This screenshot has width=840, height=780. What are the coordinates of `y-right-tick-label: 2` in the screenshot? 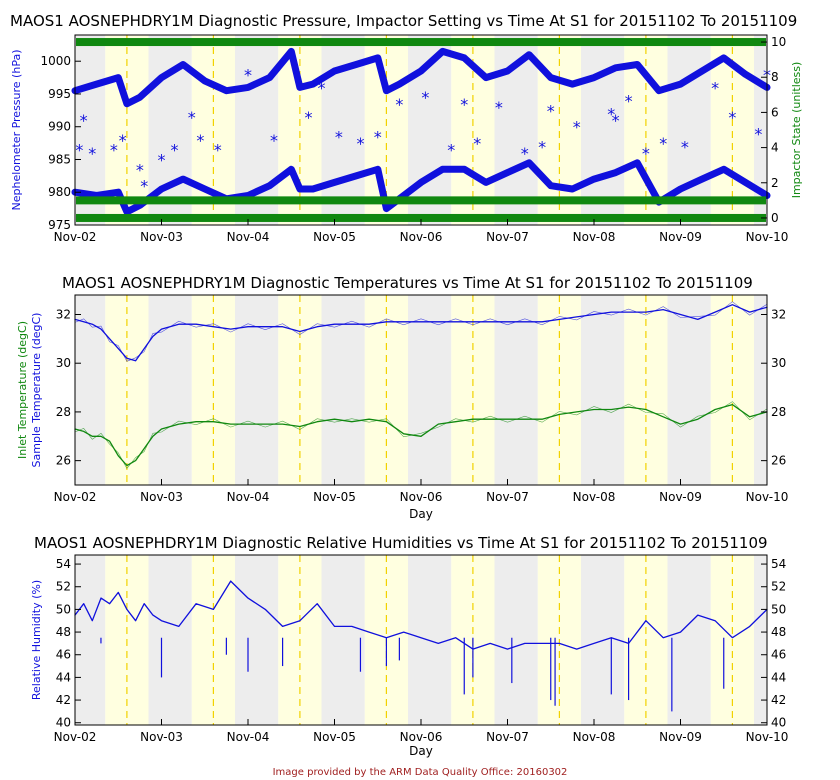 It's located at (775, 183).